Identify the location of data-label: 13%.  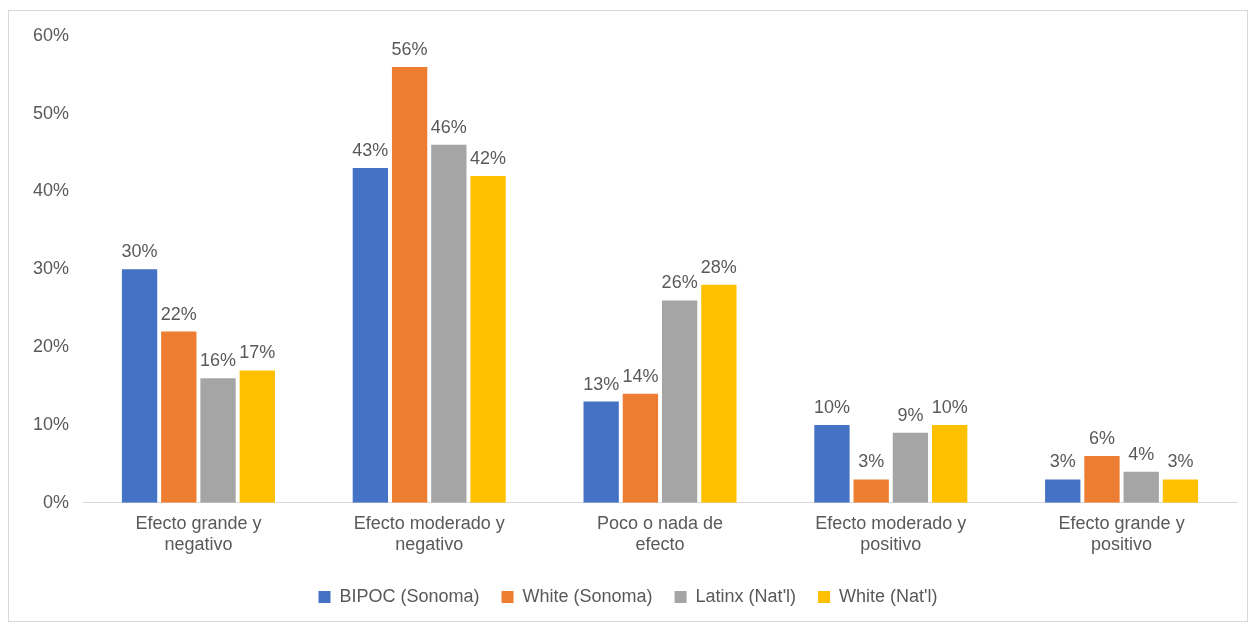
(601, 383).